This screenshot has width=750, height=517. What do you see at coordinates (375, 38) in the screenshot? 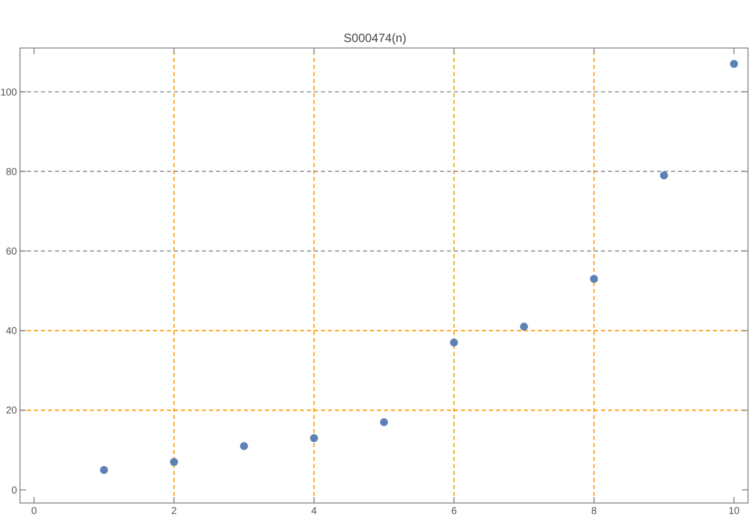
I see `chart-title: S000474(n)` at bounding box center [375, 38].